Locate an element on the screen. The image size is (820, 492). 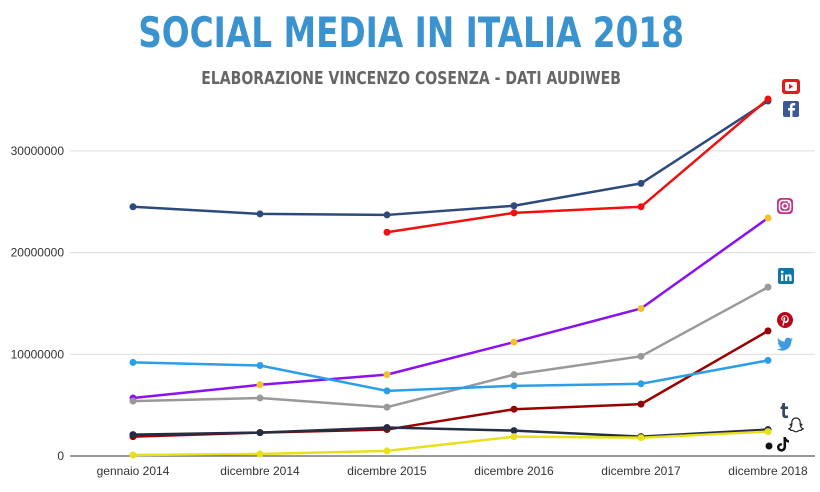
x-tick-label: dicembre 2018 is located at coordinates (768, 471).